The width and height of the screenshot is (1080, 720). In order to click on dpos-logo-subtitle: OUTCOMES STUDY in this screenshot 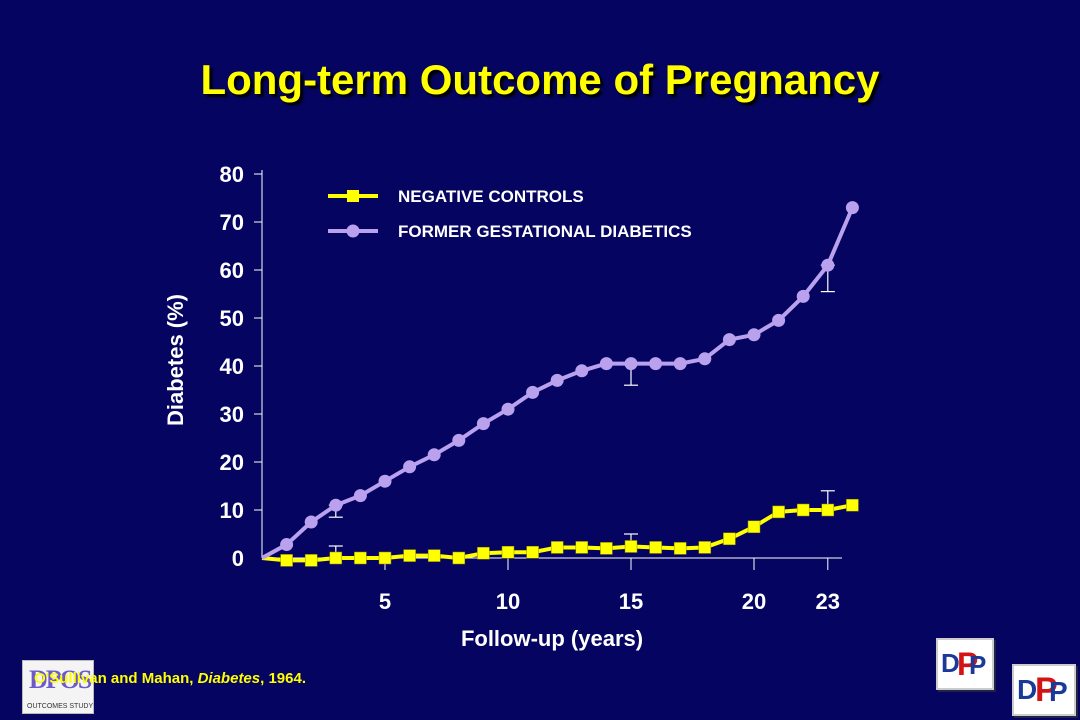, I will do `click(60, 706)`.